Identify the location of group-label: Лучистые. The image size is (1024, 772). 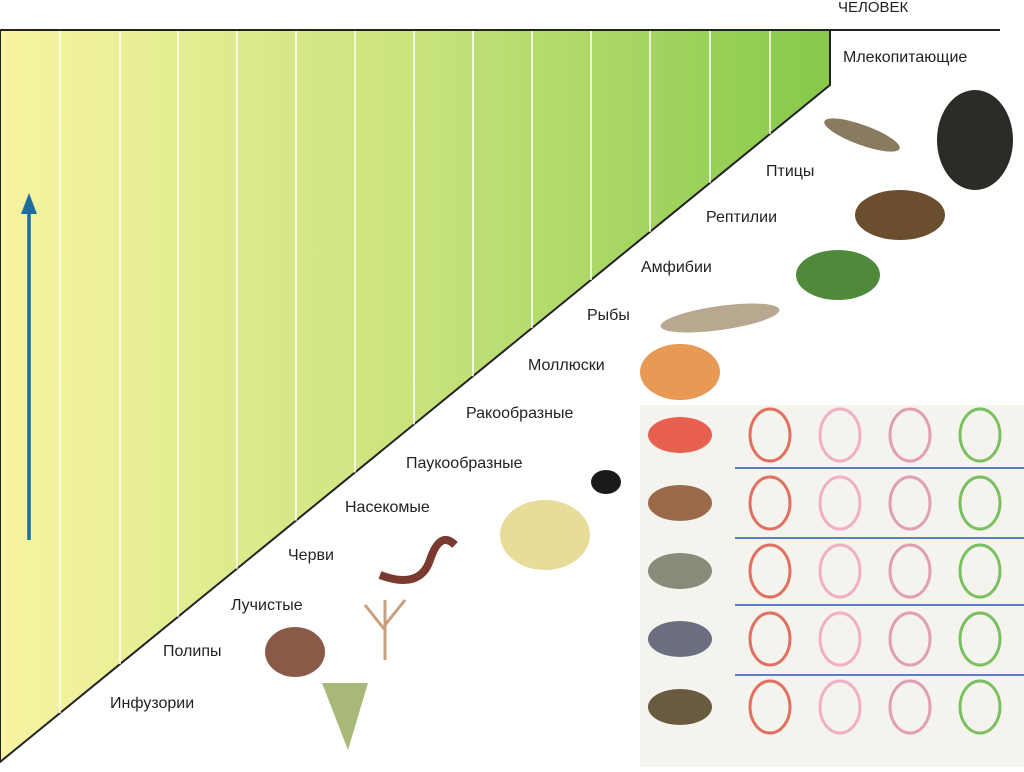
(267, 605).